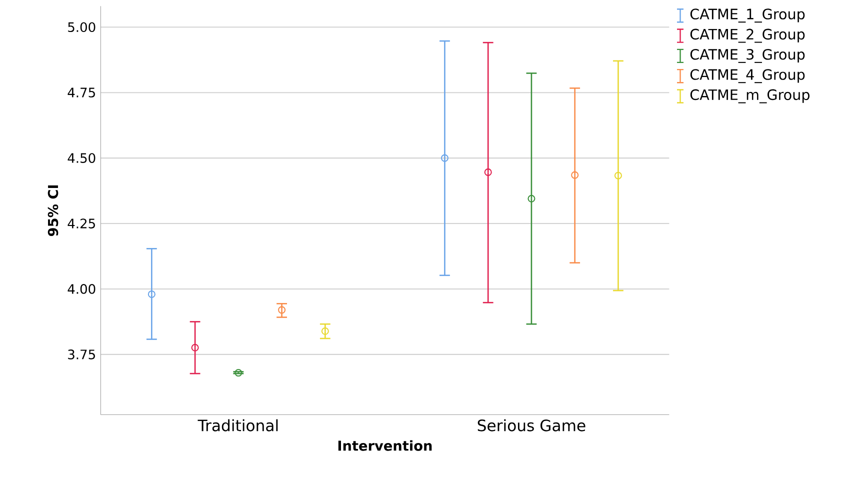  Describe the element at coordinates (747, 55) in the screenshot. I see `legend-label: CATME_3_Group` at that location.